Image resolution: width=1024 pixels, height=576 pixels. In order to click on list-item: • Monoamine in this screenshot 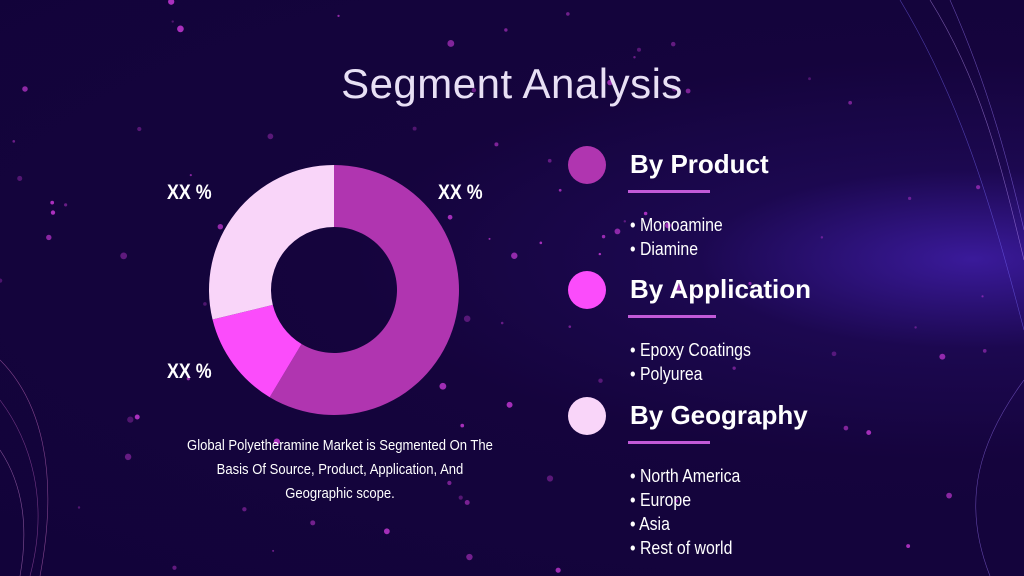, I will do `click(676, 225)`.